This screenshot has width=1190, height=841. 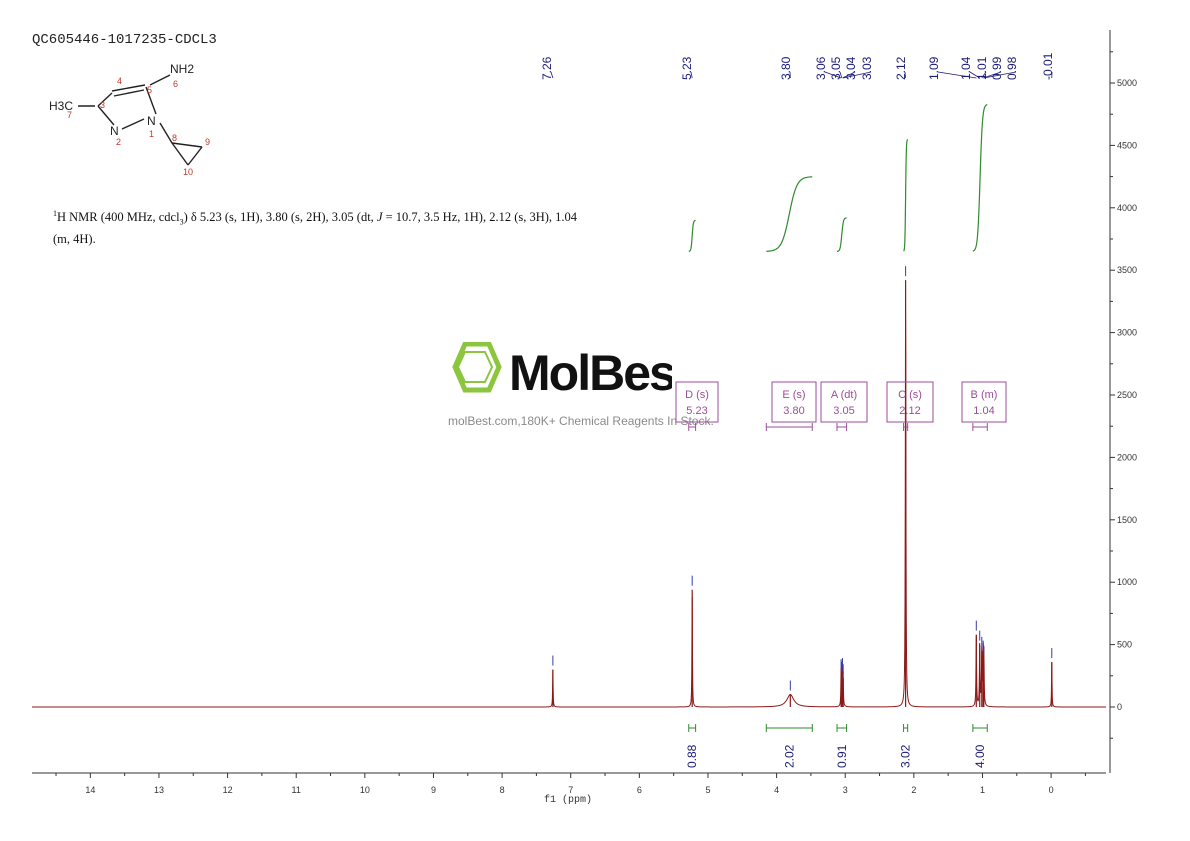 I want to click on y-tick-label: 2000, so click(x=1127, y=457).